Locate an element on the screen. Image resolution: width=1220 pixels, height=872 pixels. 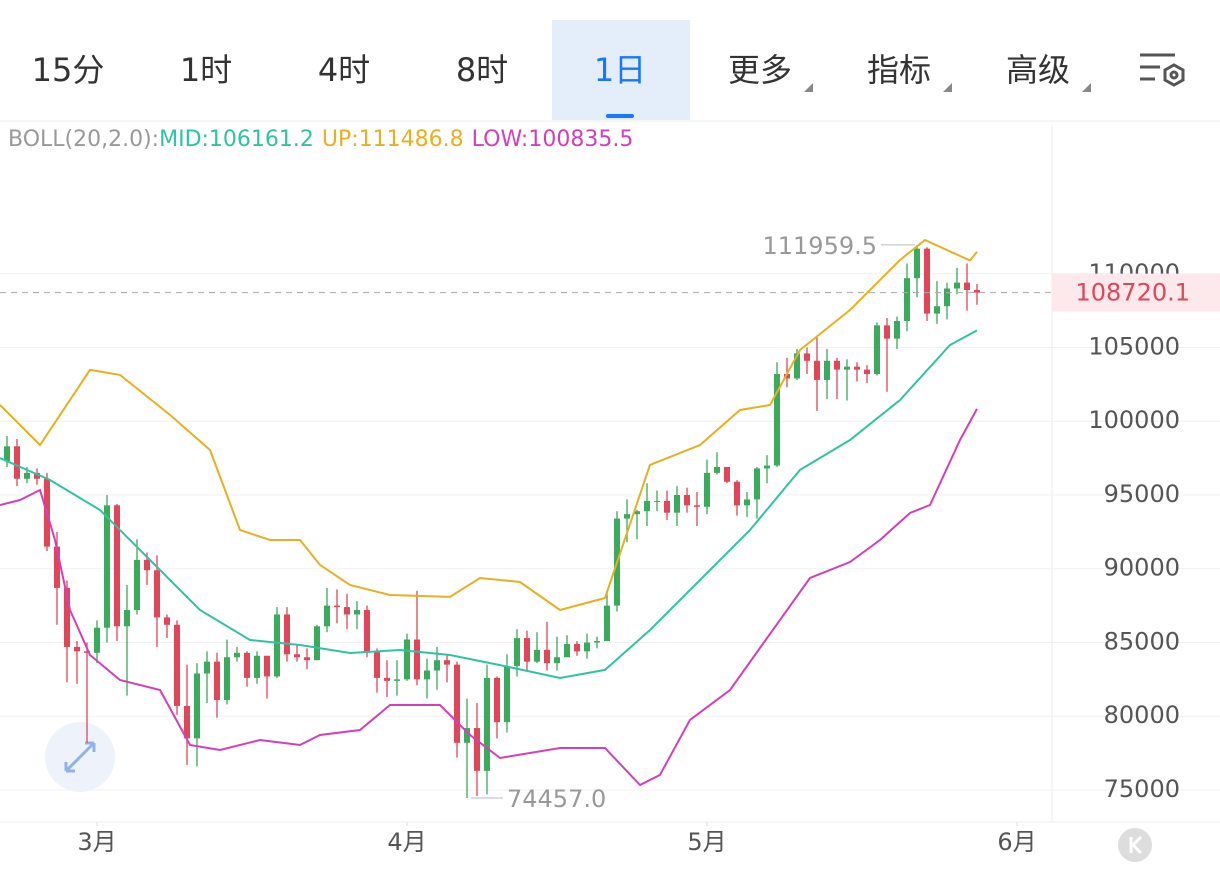
scroll-latest-button is located at coordinates (1135, 845).